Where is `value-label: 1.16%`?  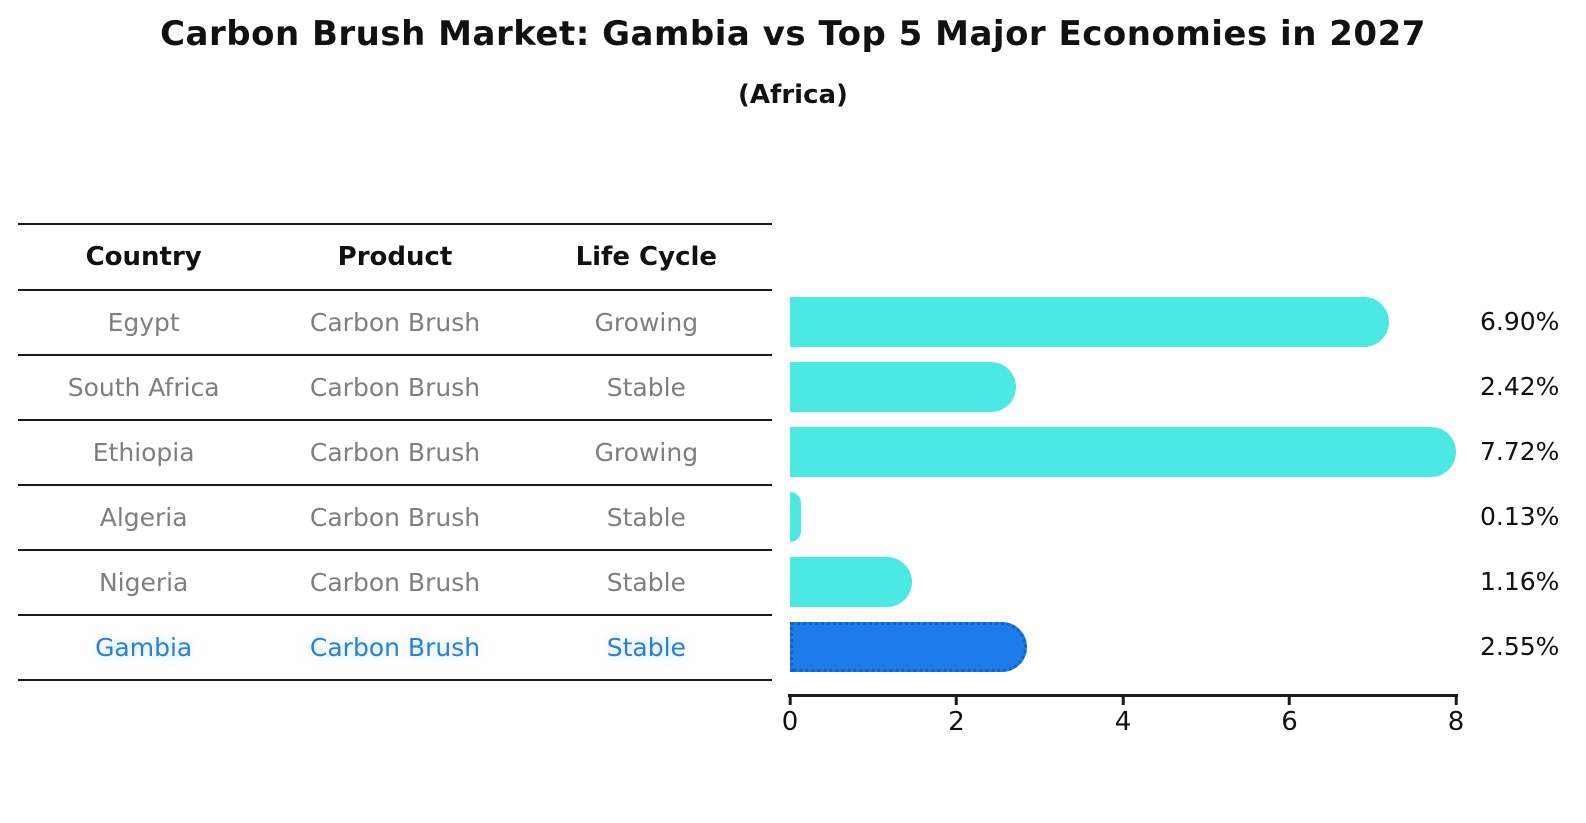
value-label: 1.16% is located at coordinates (1520, 581).